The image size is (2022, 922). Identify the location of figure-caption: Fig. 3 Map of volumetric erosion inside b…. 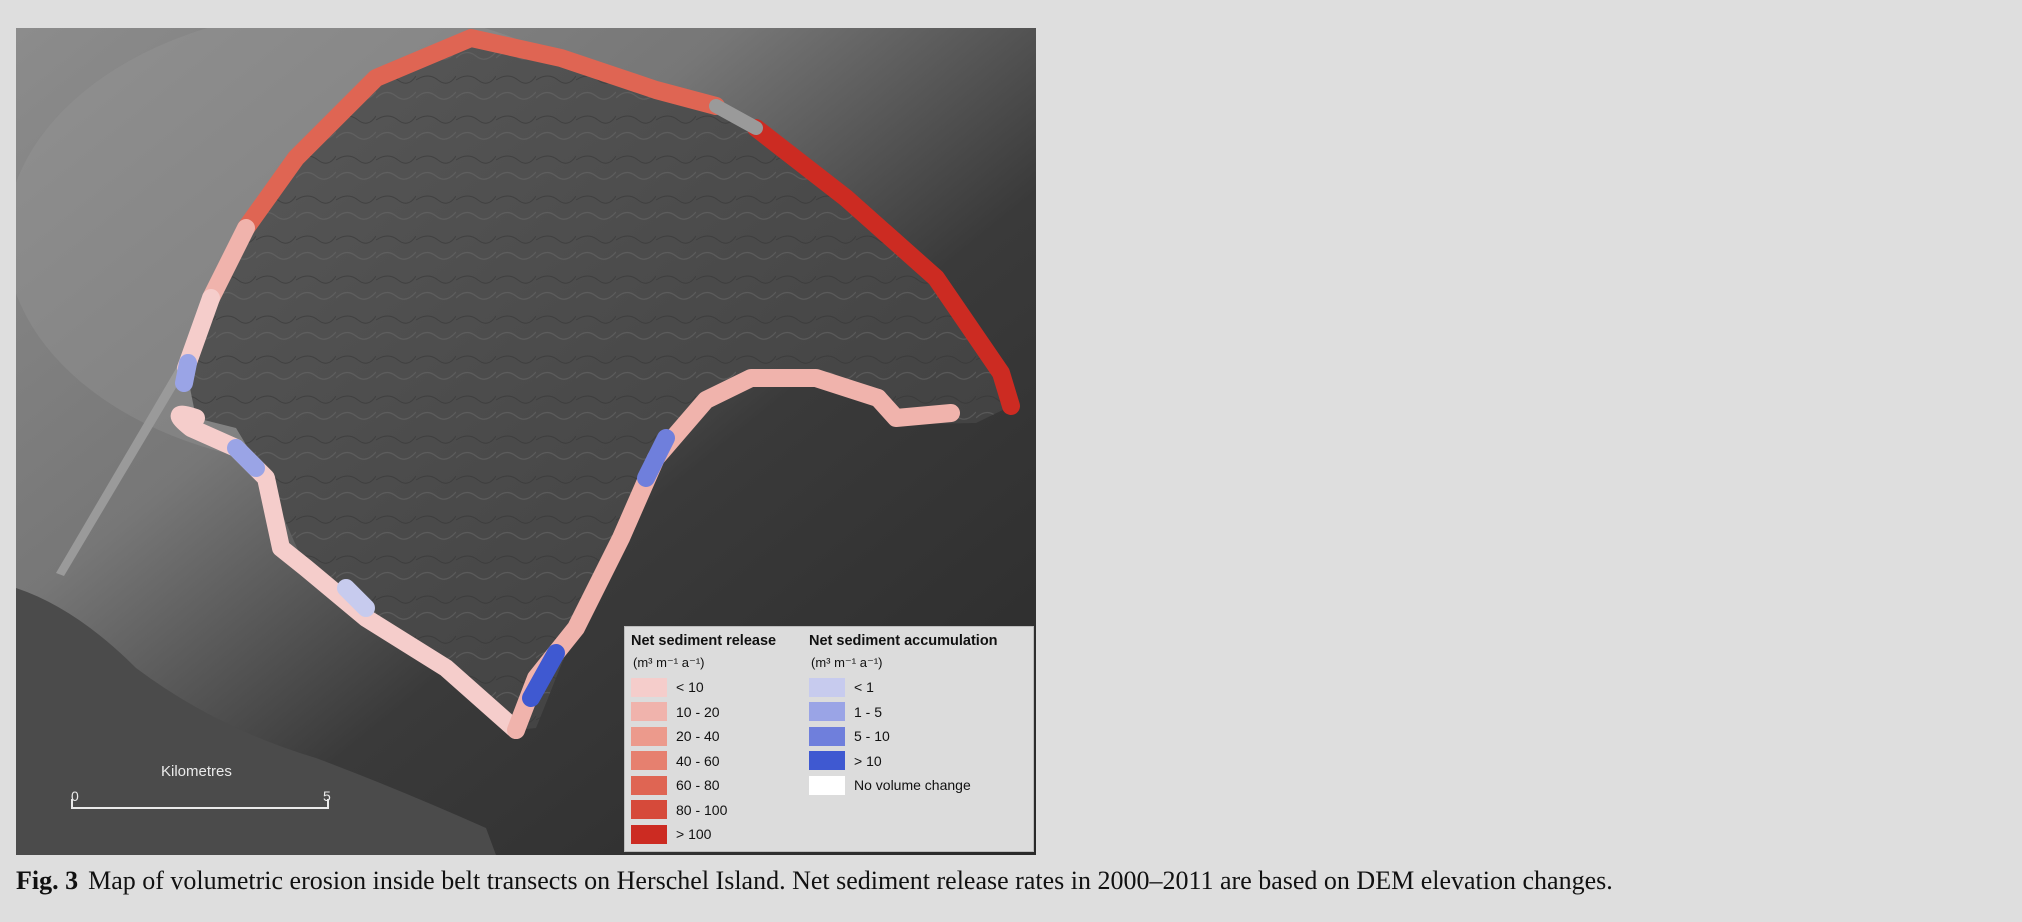
(814, 881).